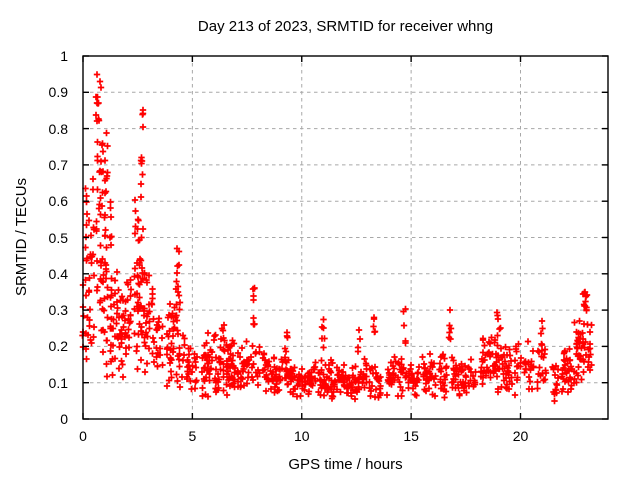 The width and height of the screenshot is (640, 480). Describe the element at coordinates (58, 382) in the screenshot. I see `y-tick-label: 0.1` at that location.